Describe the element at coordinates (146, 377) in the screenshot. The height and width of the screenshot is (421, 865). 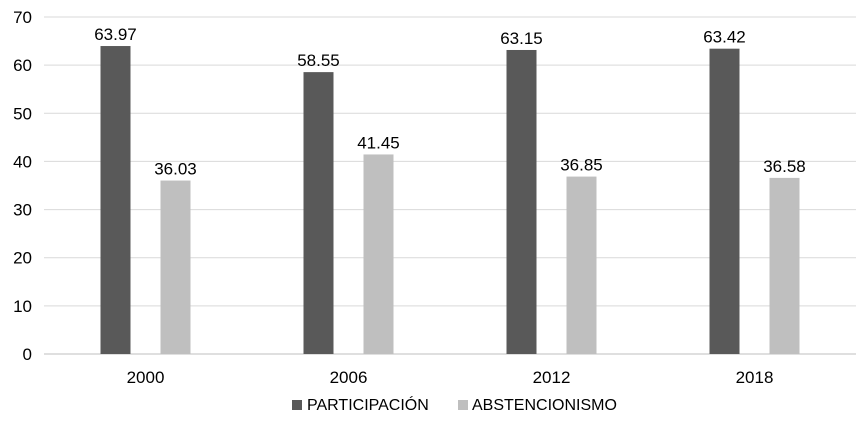
I see `x-category-label: 2000` at that location.